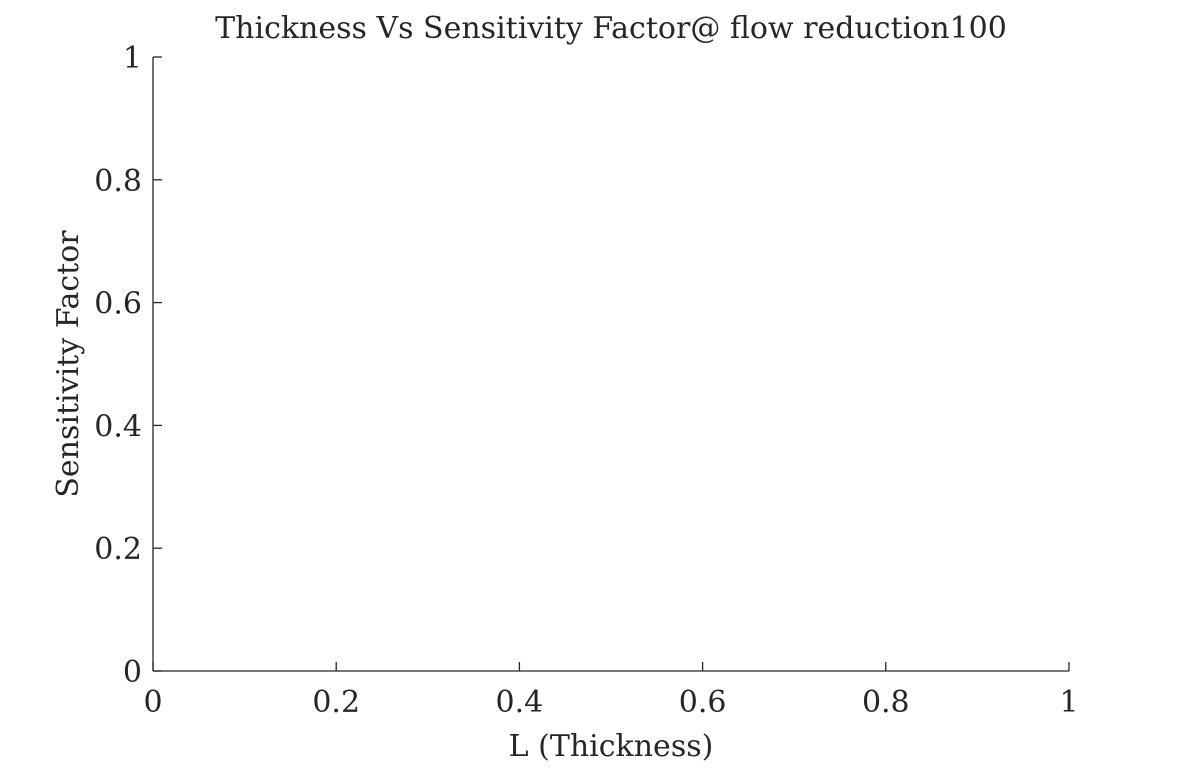 The height and width of the screenshot is (772, 1181). Describe the element at coordinates (118, 549) in the screenshot. I see `y-tick-label: 0.2` at that location.